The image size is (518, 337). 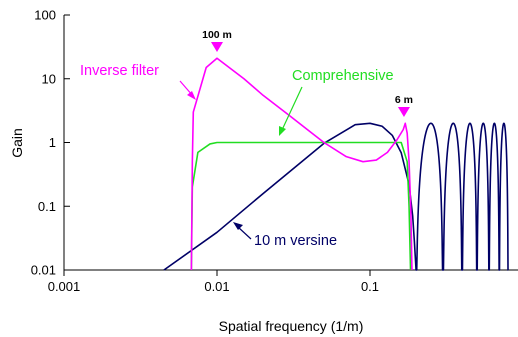 I want to click on y-ticks: 0.01 0.1 1 10 100, so click(x=50, y=143).